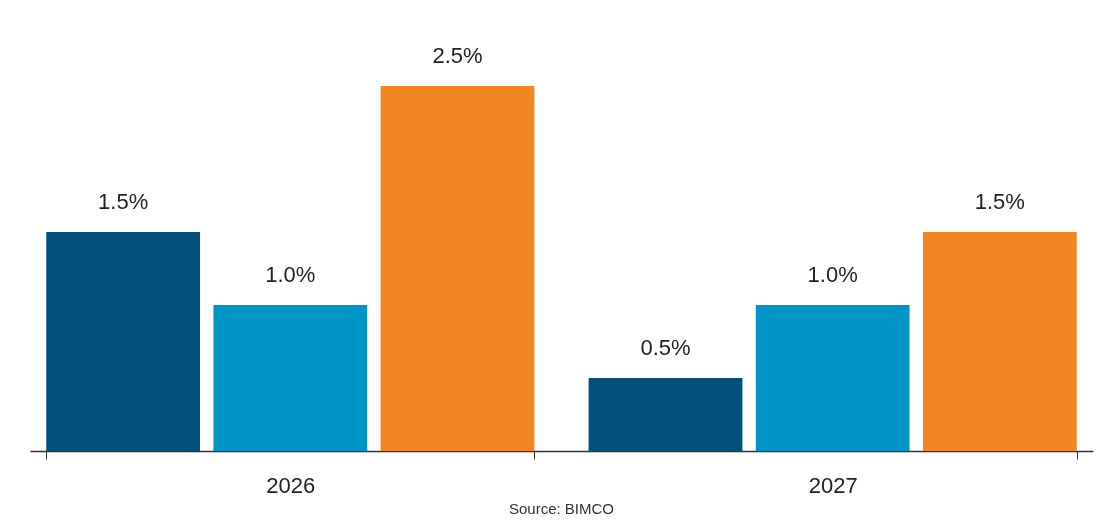  Describe the element at coordinates (833, 485) in the screenshot. I see `x-tick-label: 2027` at that location.